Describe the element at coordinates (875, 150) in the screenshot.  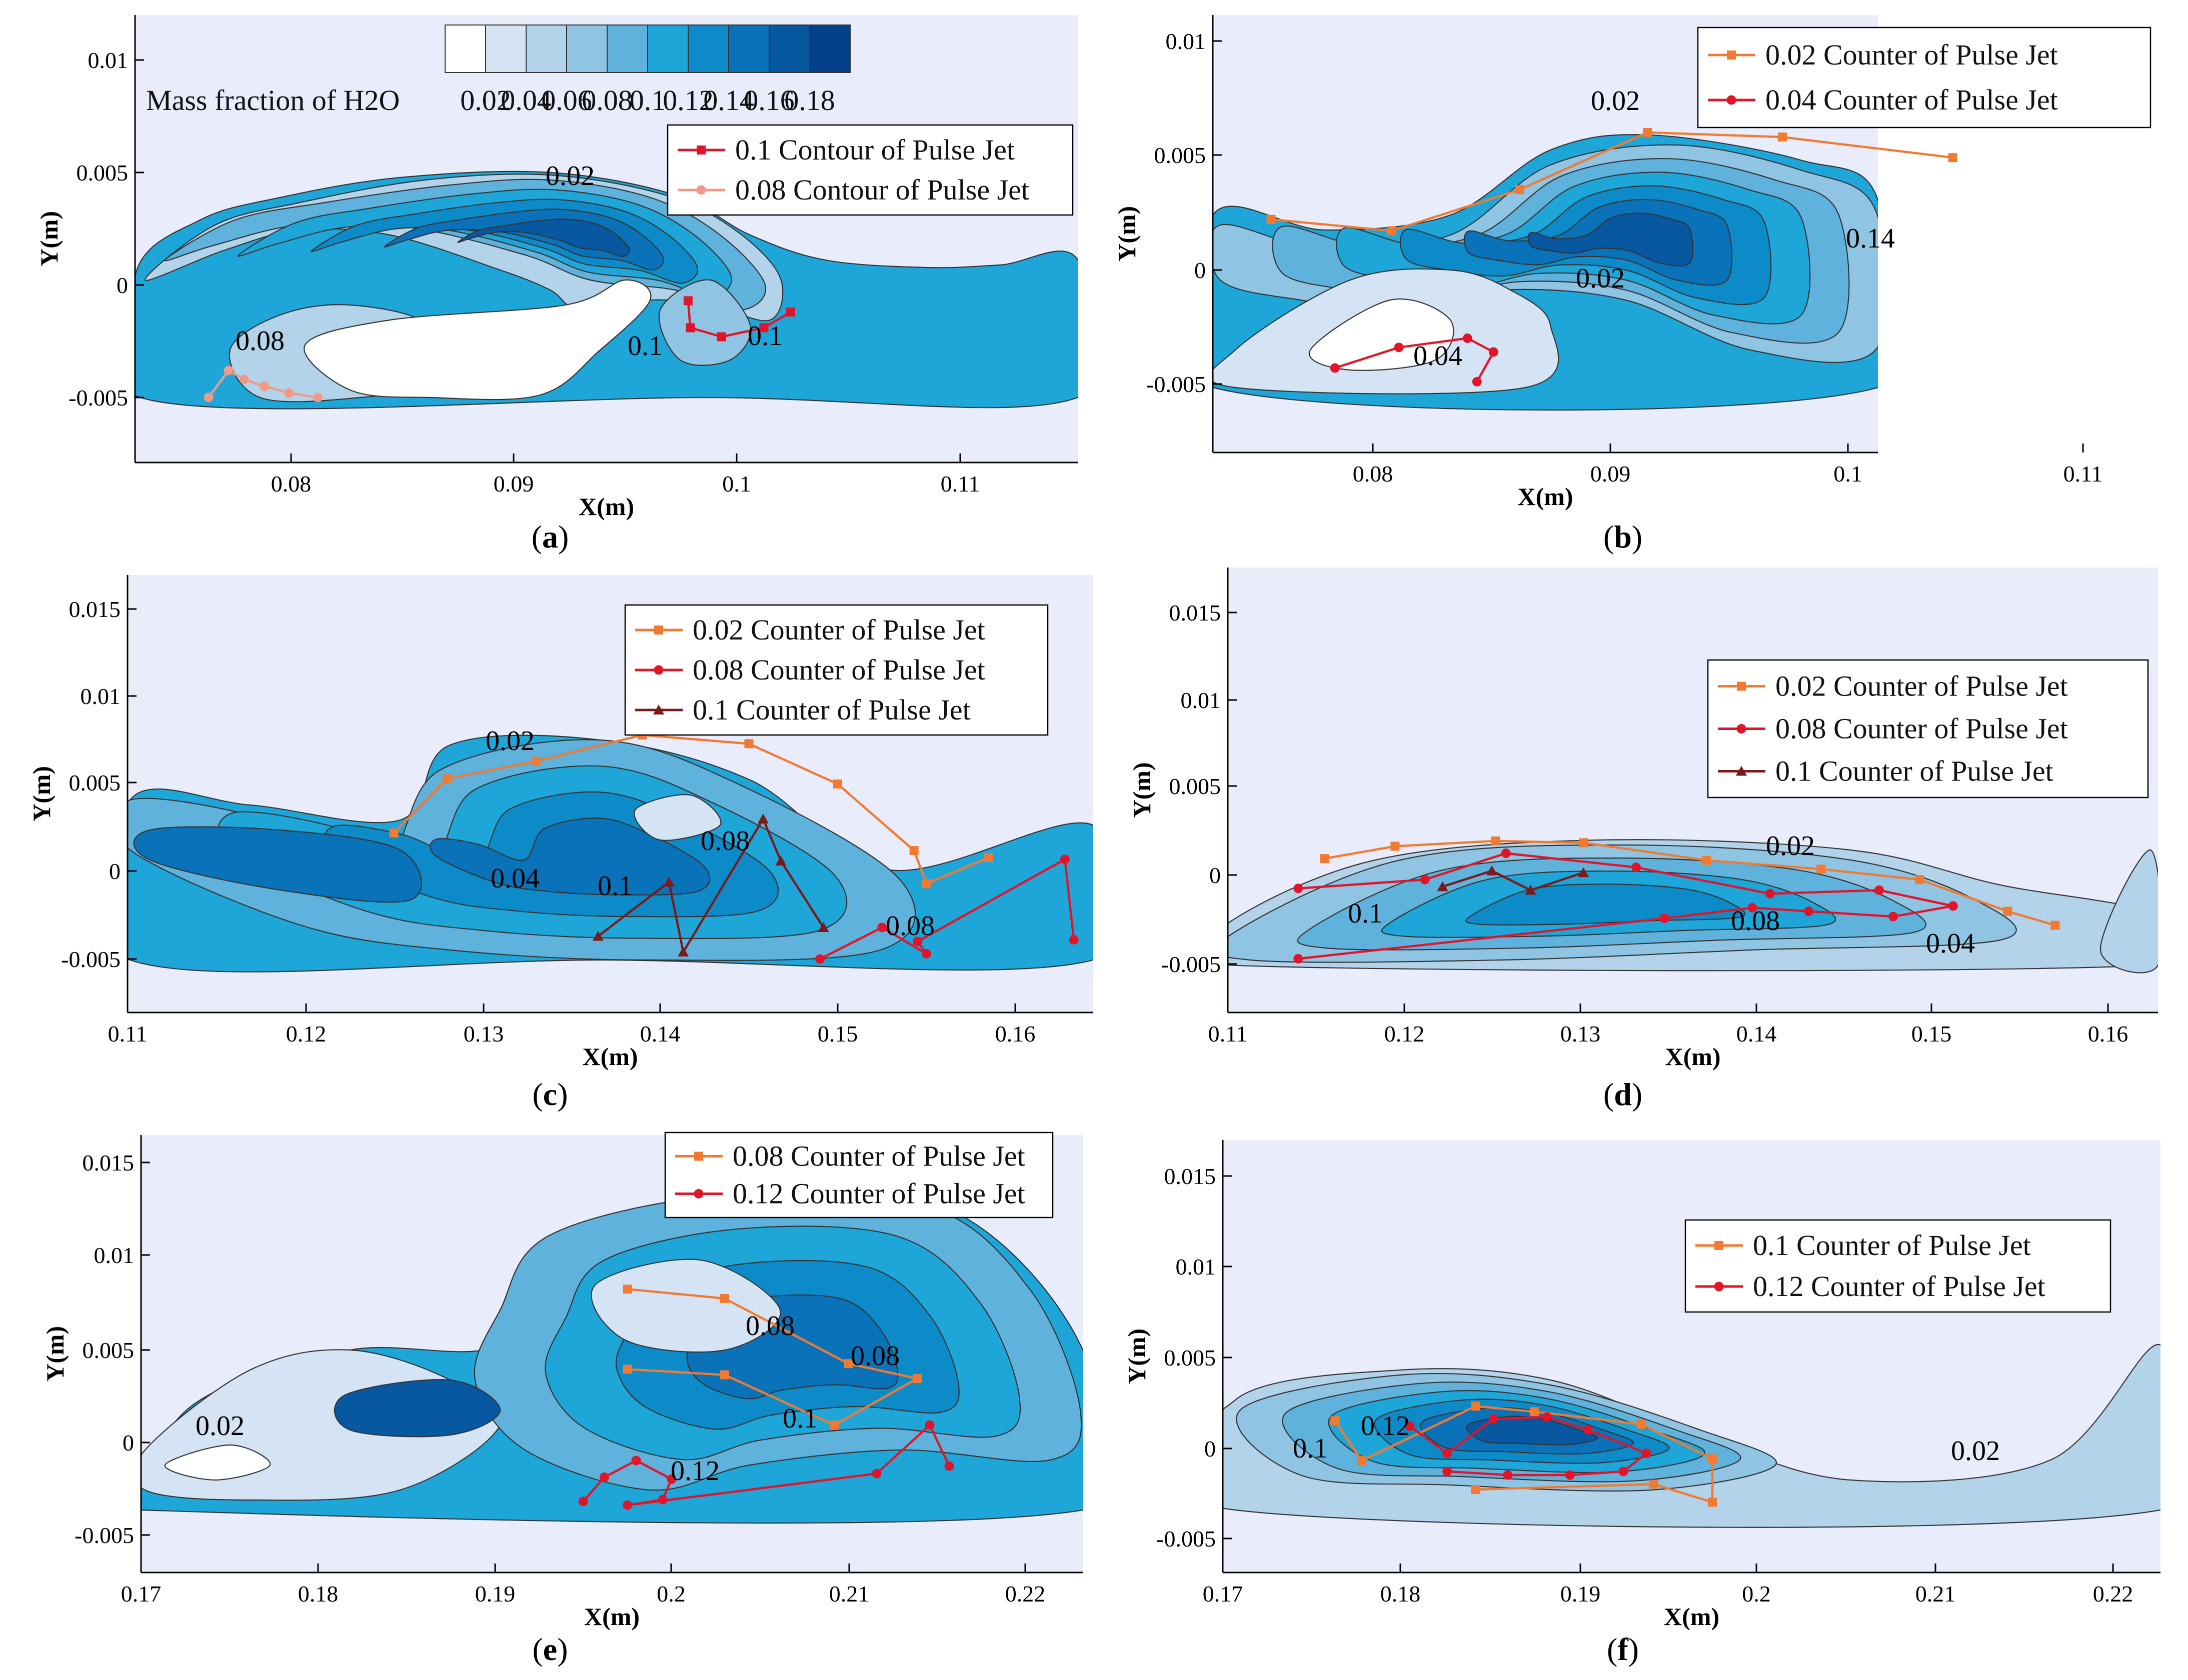
I see `legend-label: 0.1 Contour of Pulse Jet` at that location.